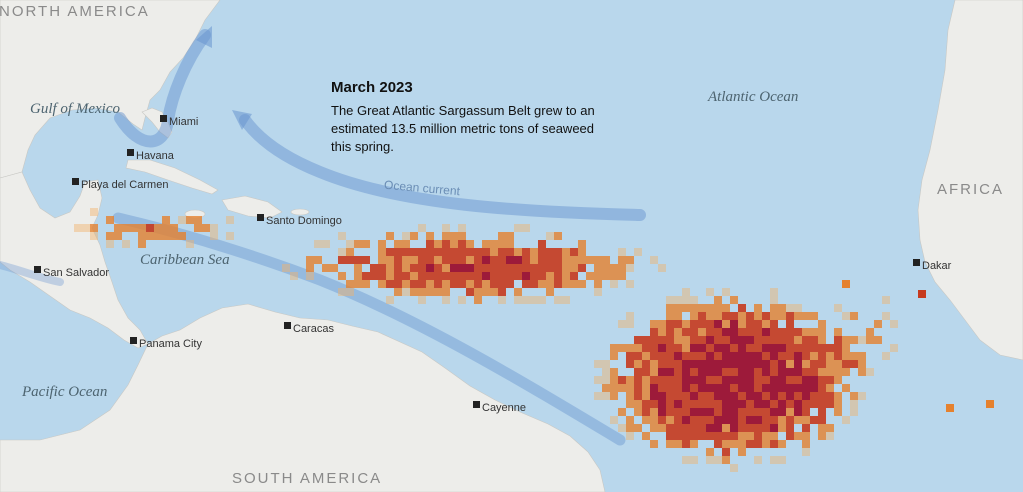 This screenshot has height=492, width=1023. Describe the element at coordinates (163, 118) in the screenshot. I see `city-marker-icon` at that location.